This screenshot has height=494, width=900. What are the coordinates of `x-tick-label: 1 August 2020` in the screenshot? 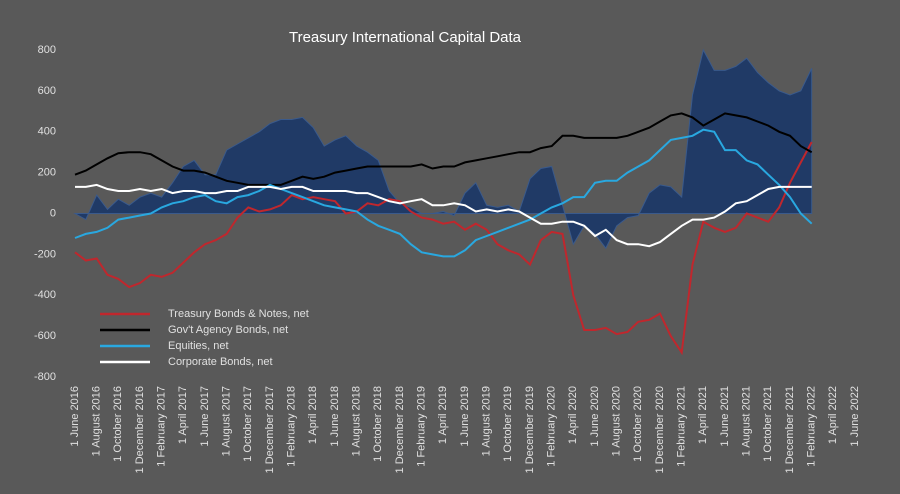 It's located at (617, 421).